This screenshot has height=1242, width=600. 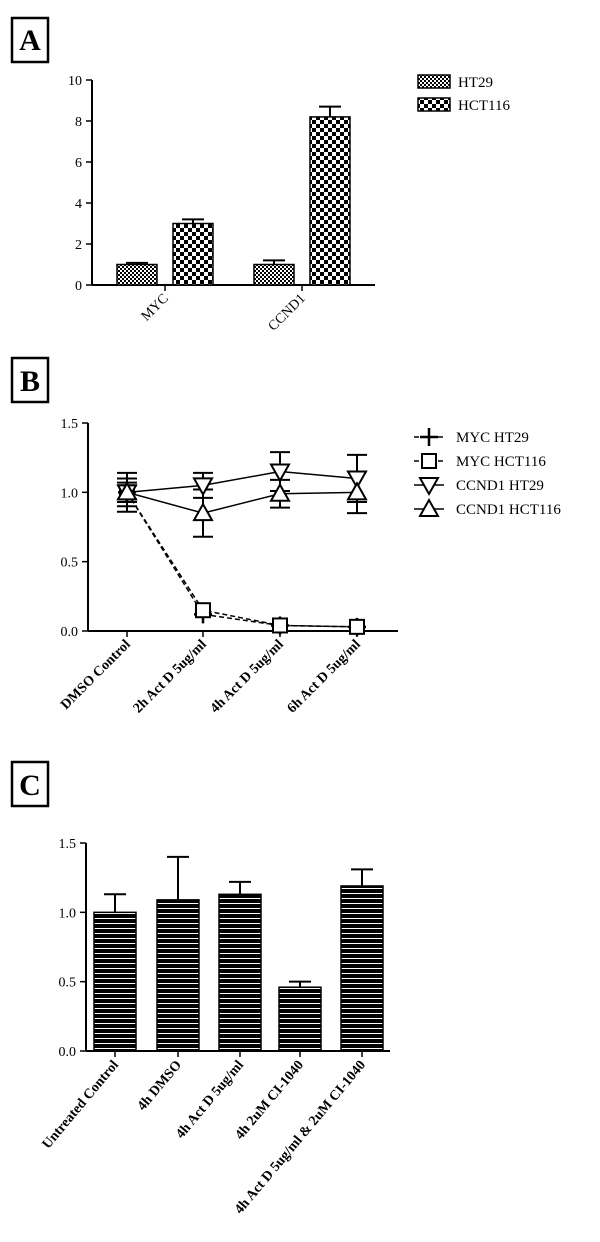 What do you see at coordinates (70, 424) in the screenshot?
I see `panel-b-y-tick-label: 1.5` at bounding box center [70, 424].